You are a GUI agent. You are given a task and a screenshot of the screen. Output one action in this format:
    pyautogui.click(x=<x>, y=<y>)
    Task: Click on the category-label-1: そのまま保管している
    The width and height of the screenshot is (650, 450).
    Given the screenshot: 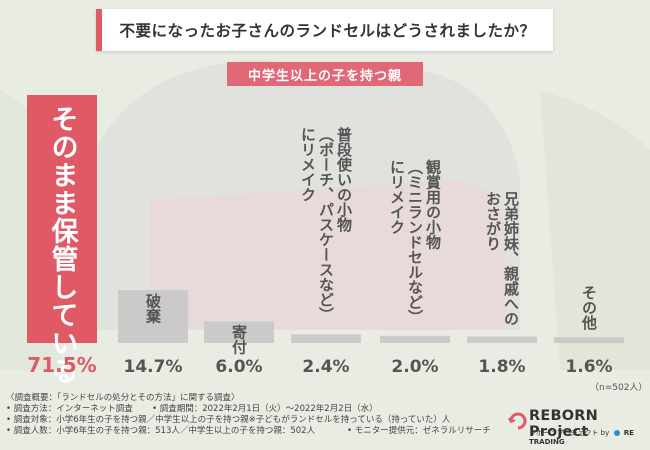 What is the action you would take?
    pyautogui.click(x=63, y=245)
    